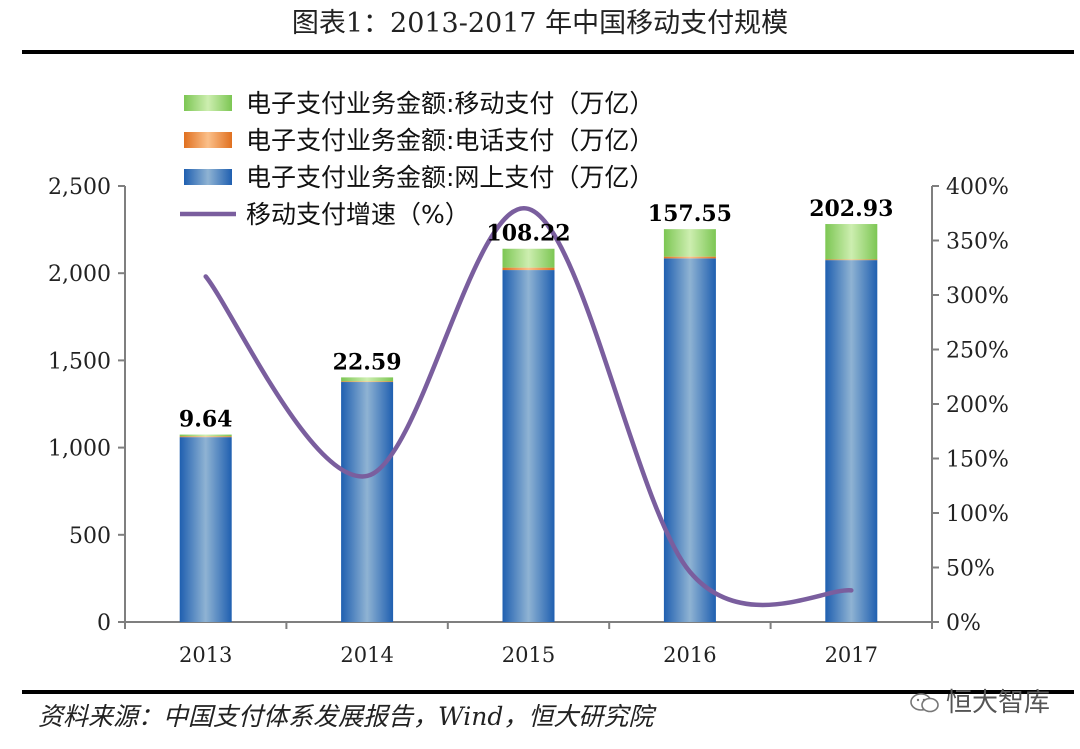  I want to click on data-label: 9.64, so click(206, 420).